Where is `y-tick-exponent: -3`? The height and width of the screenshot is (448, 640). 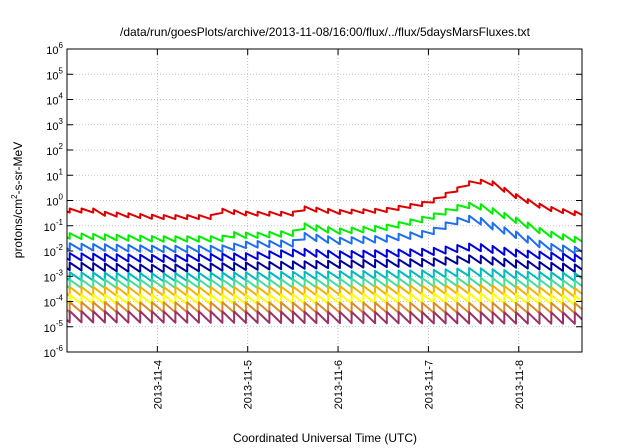
y-tick-exponent: -3 is located at coordinates (60, 272).